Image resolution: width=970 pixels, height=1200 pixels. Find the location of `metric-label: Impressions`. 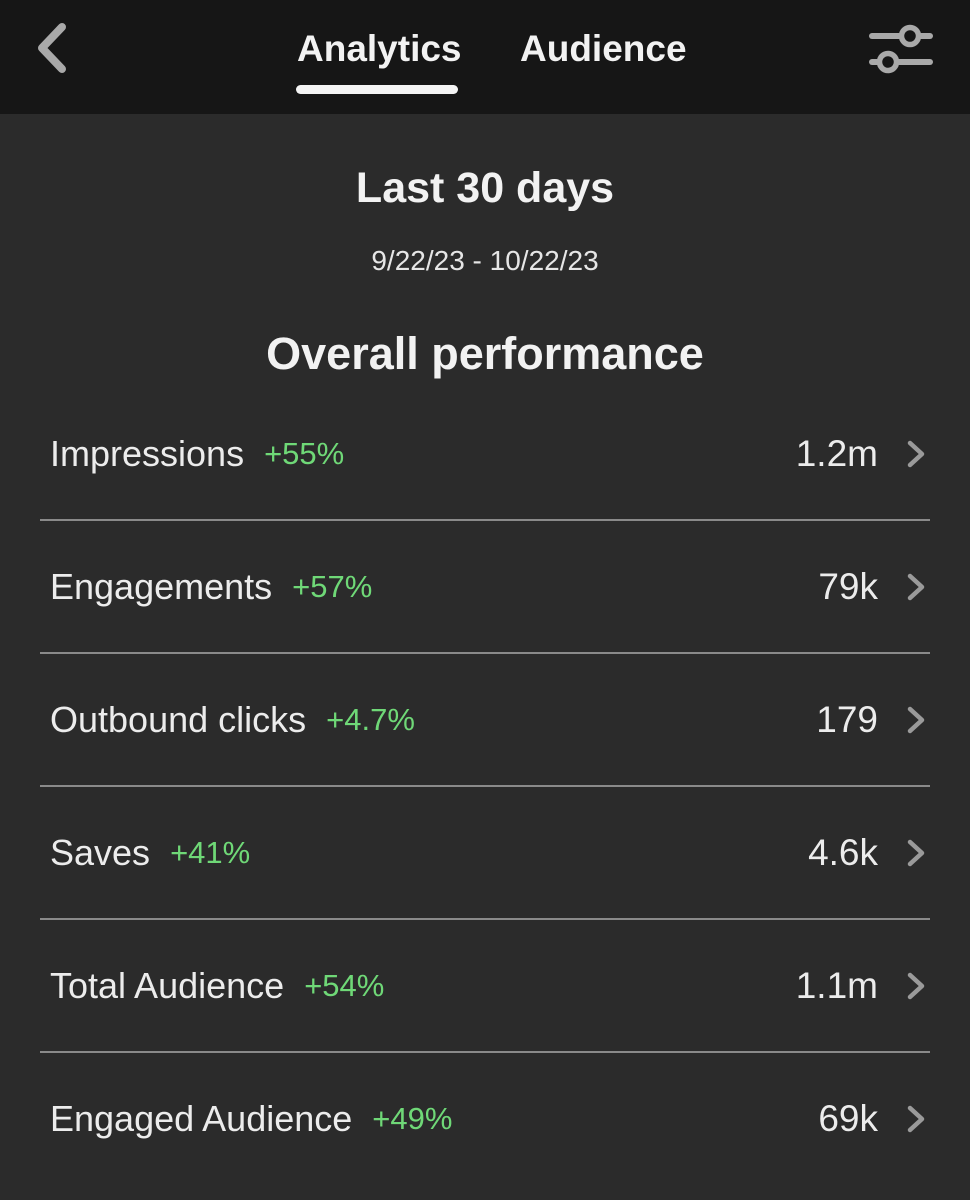

metric-label: Impressions is located at coordinates (147, 453).